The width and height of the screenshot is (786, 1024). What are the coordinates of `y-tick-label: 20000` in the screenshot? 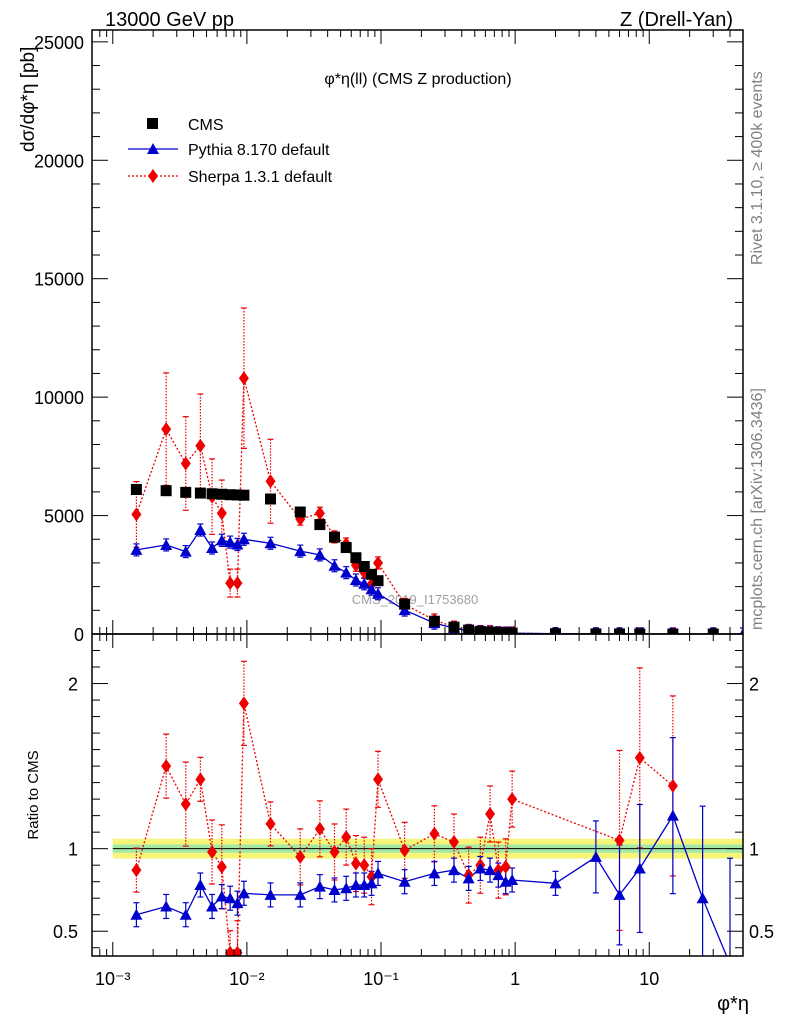 It's located at (59, 161).